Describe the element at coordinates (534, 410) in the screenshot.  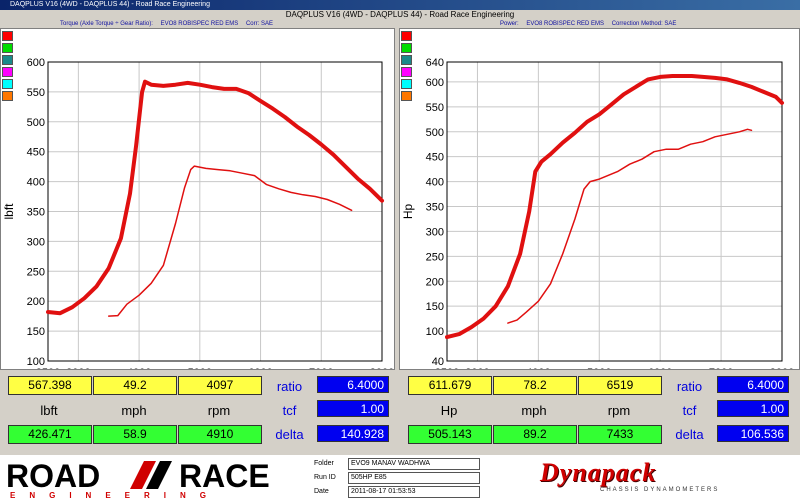
I see `right-unit-mph: mph` at that location.